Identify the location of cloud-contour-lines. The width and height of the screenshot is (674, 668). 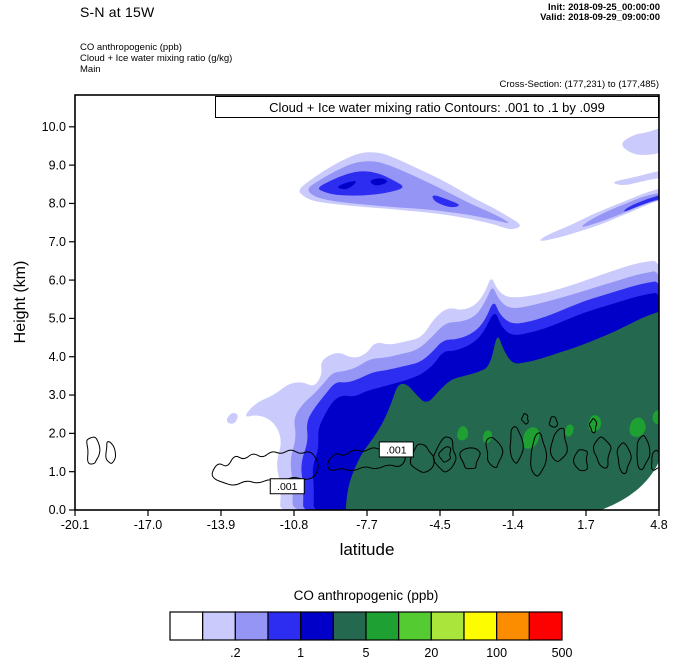
(372, 449).